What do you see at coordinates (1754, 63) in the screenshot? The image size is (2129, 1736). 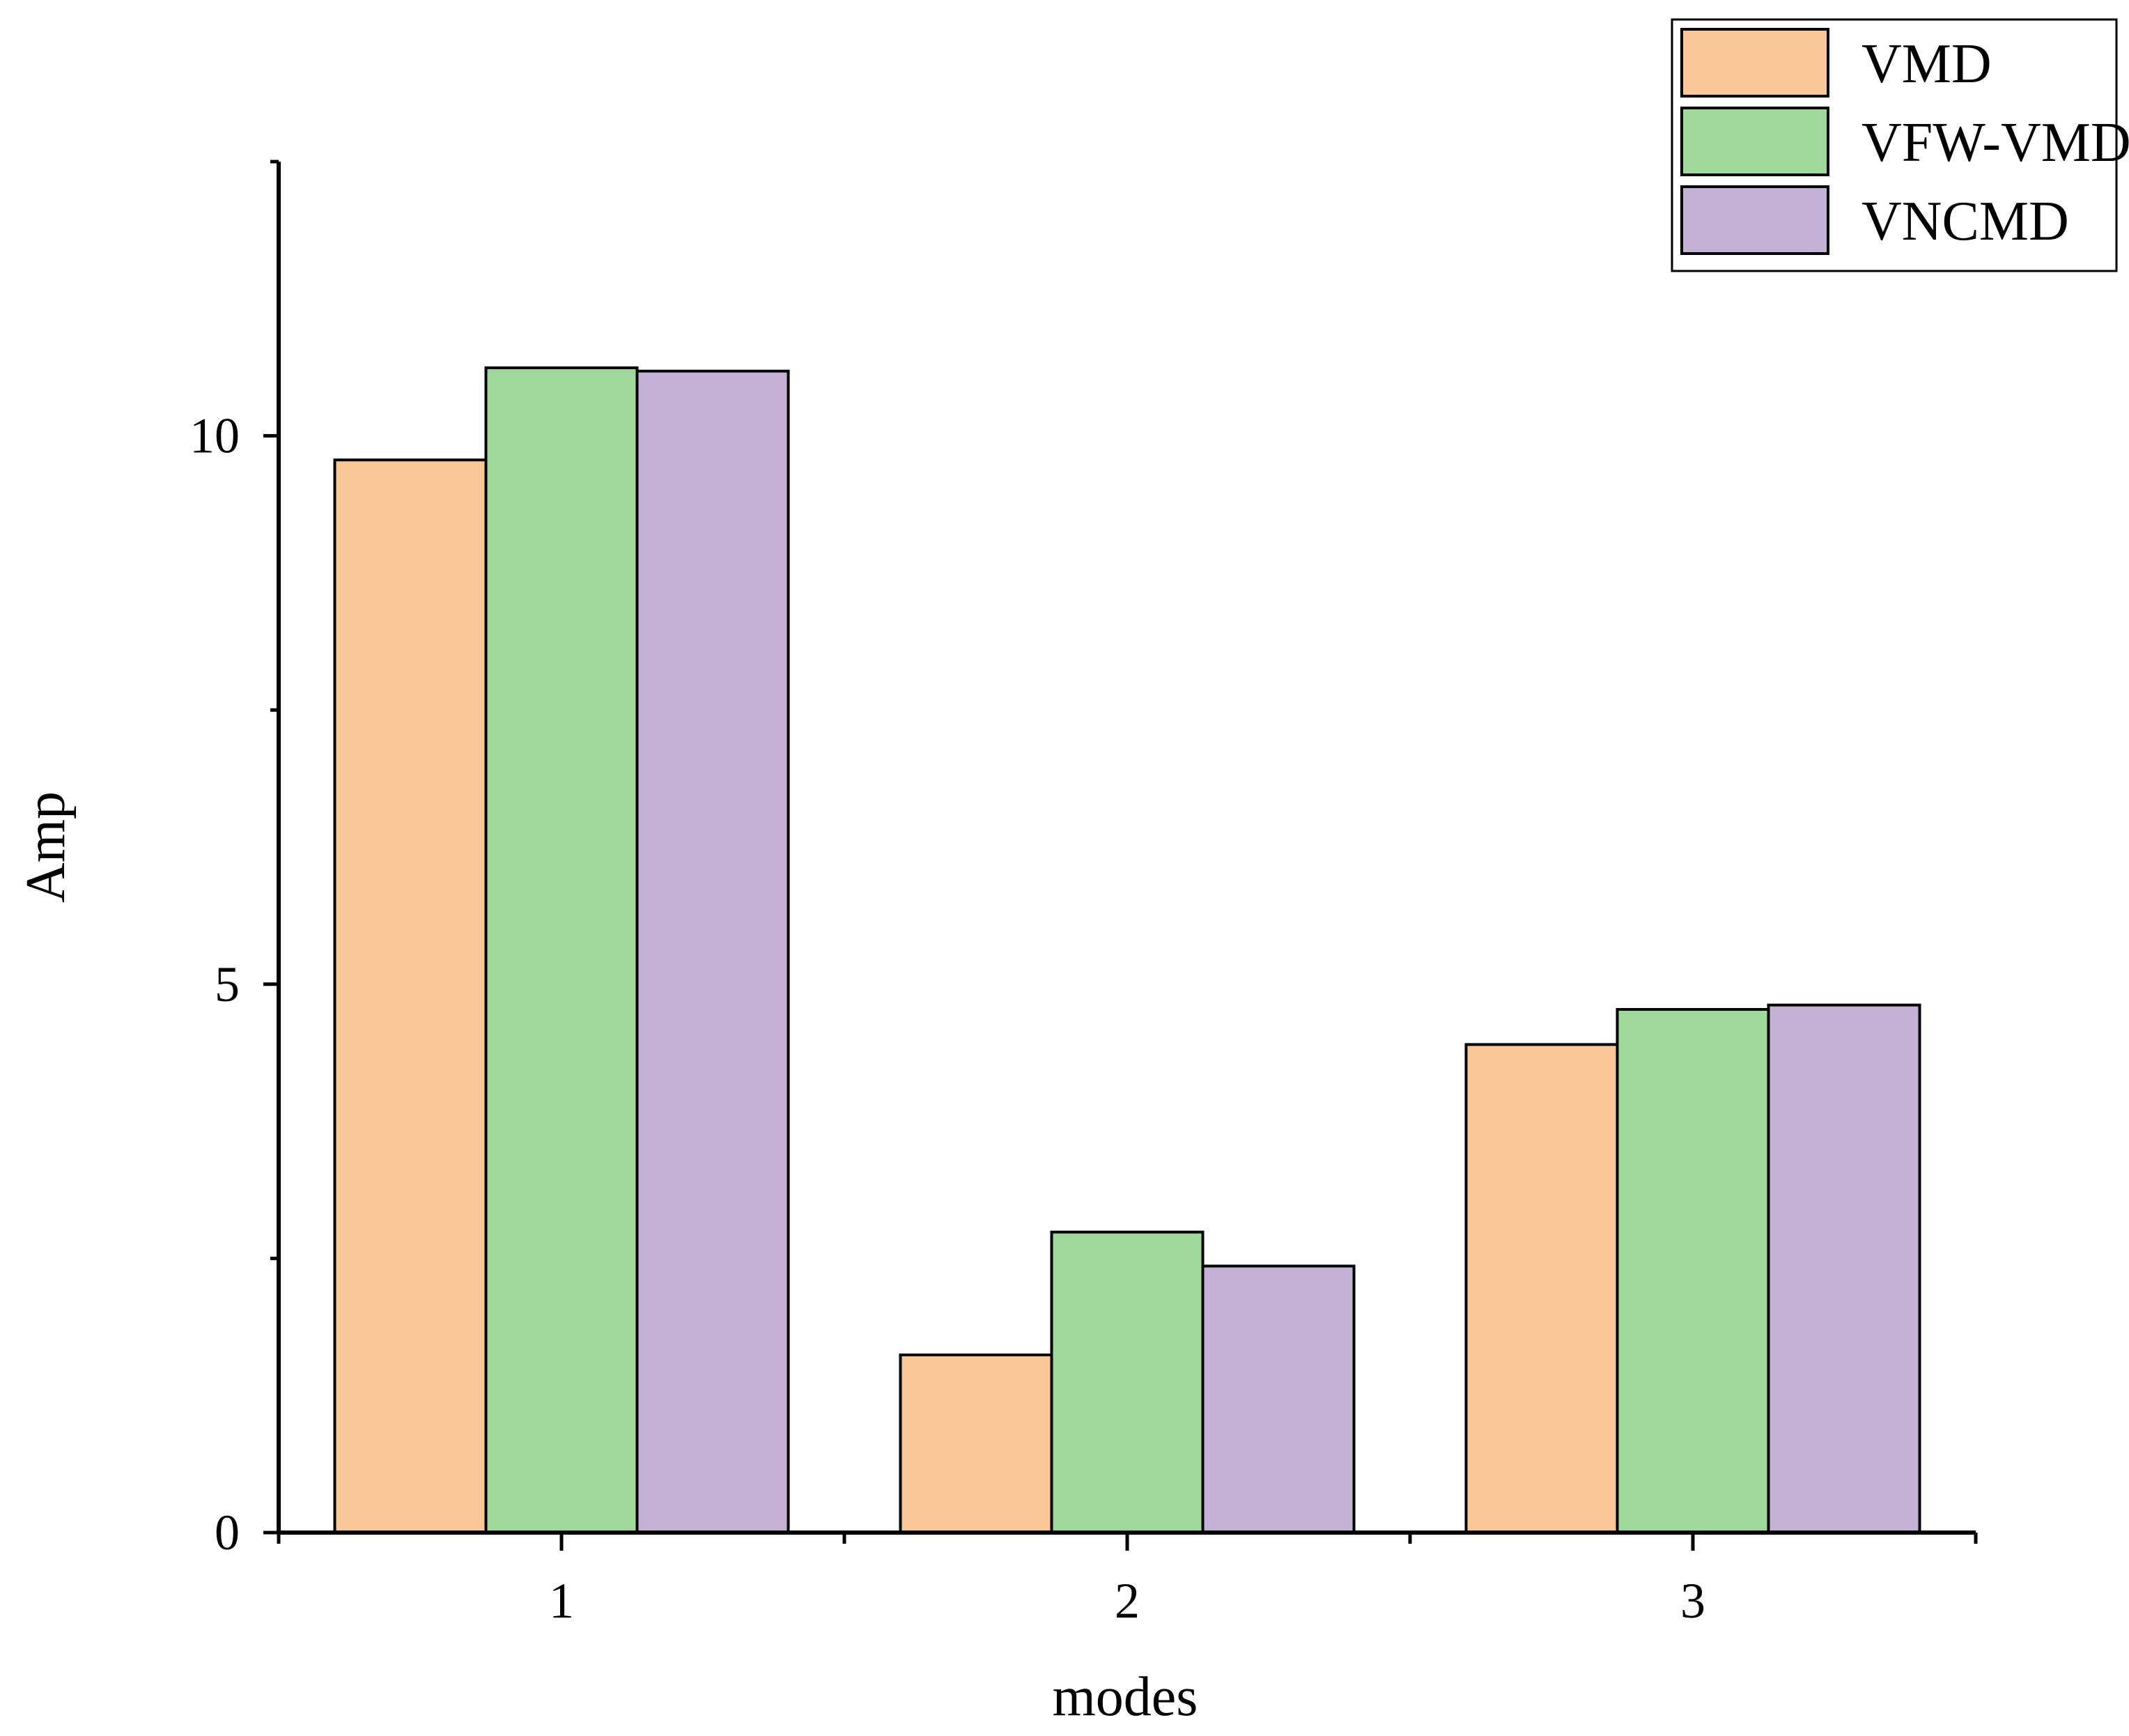 I see `legend-swatch-vmd` at bounding box center [1754, 63].